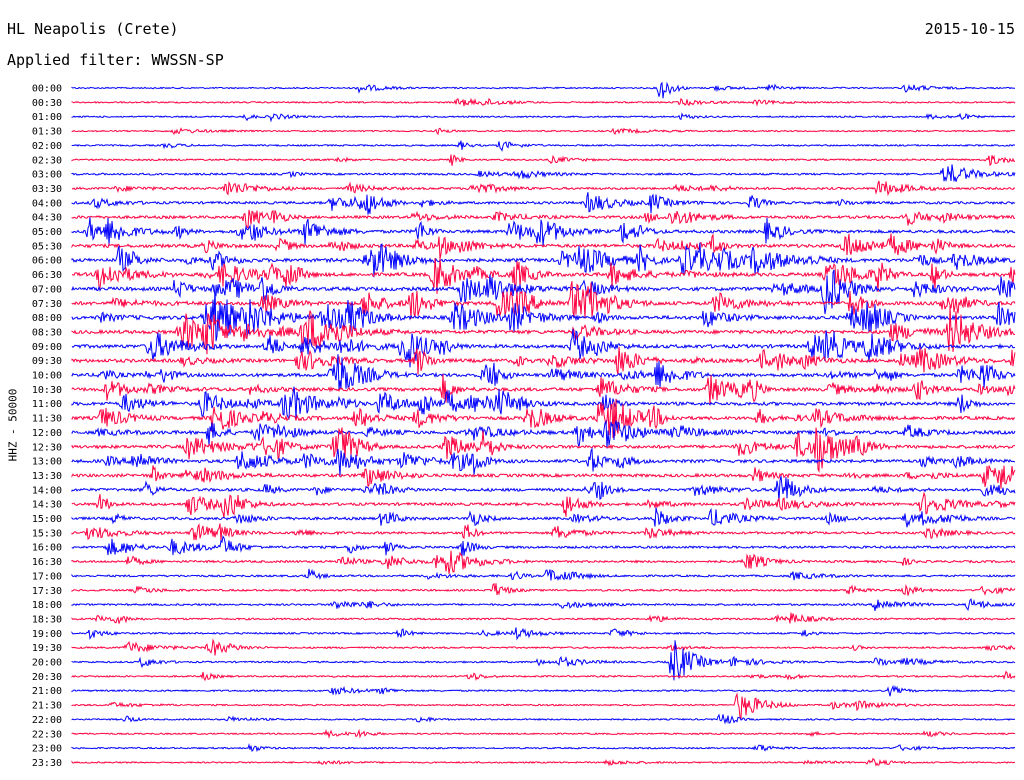  I want to click on row-time-label: 15:30, so click(47, 533).